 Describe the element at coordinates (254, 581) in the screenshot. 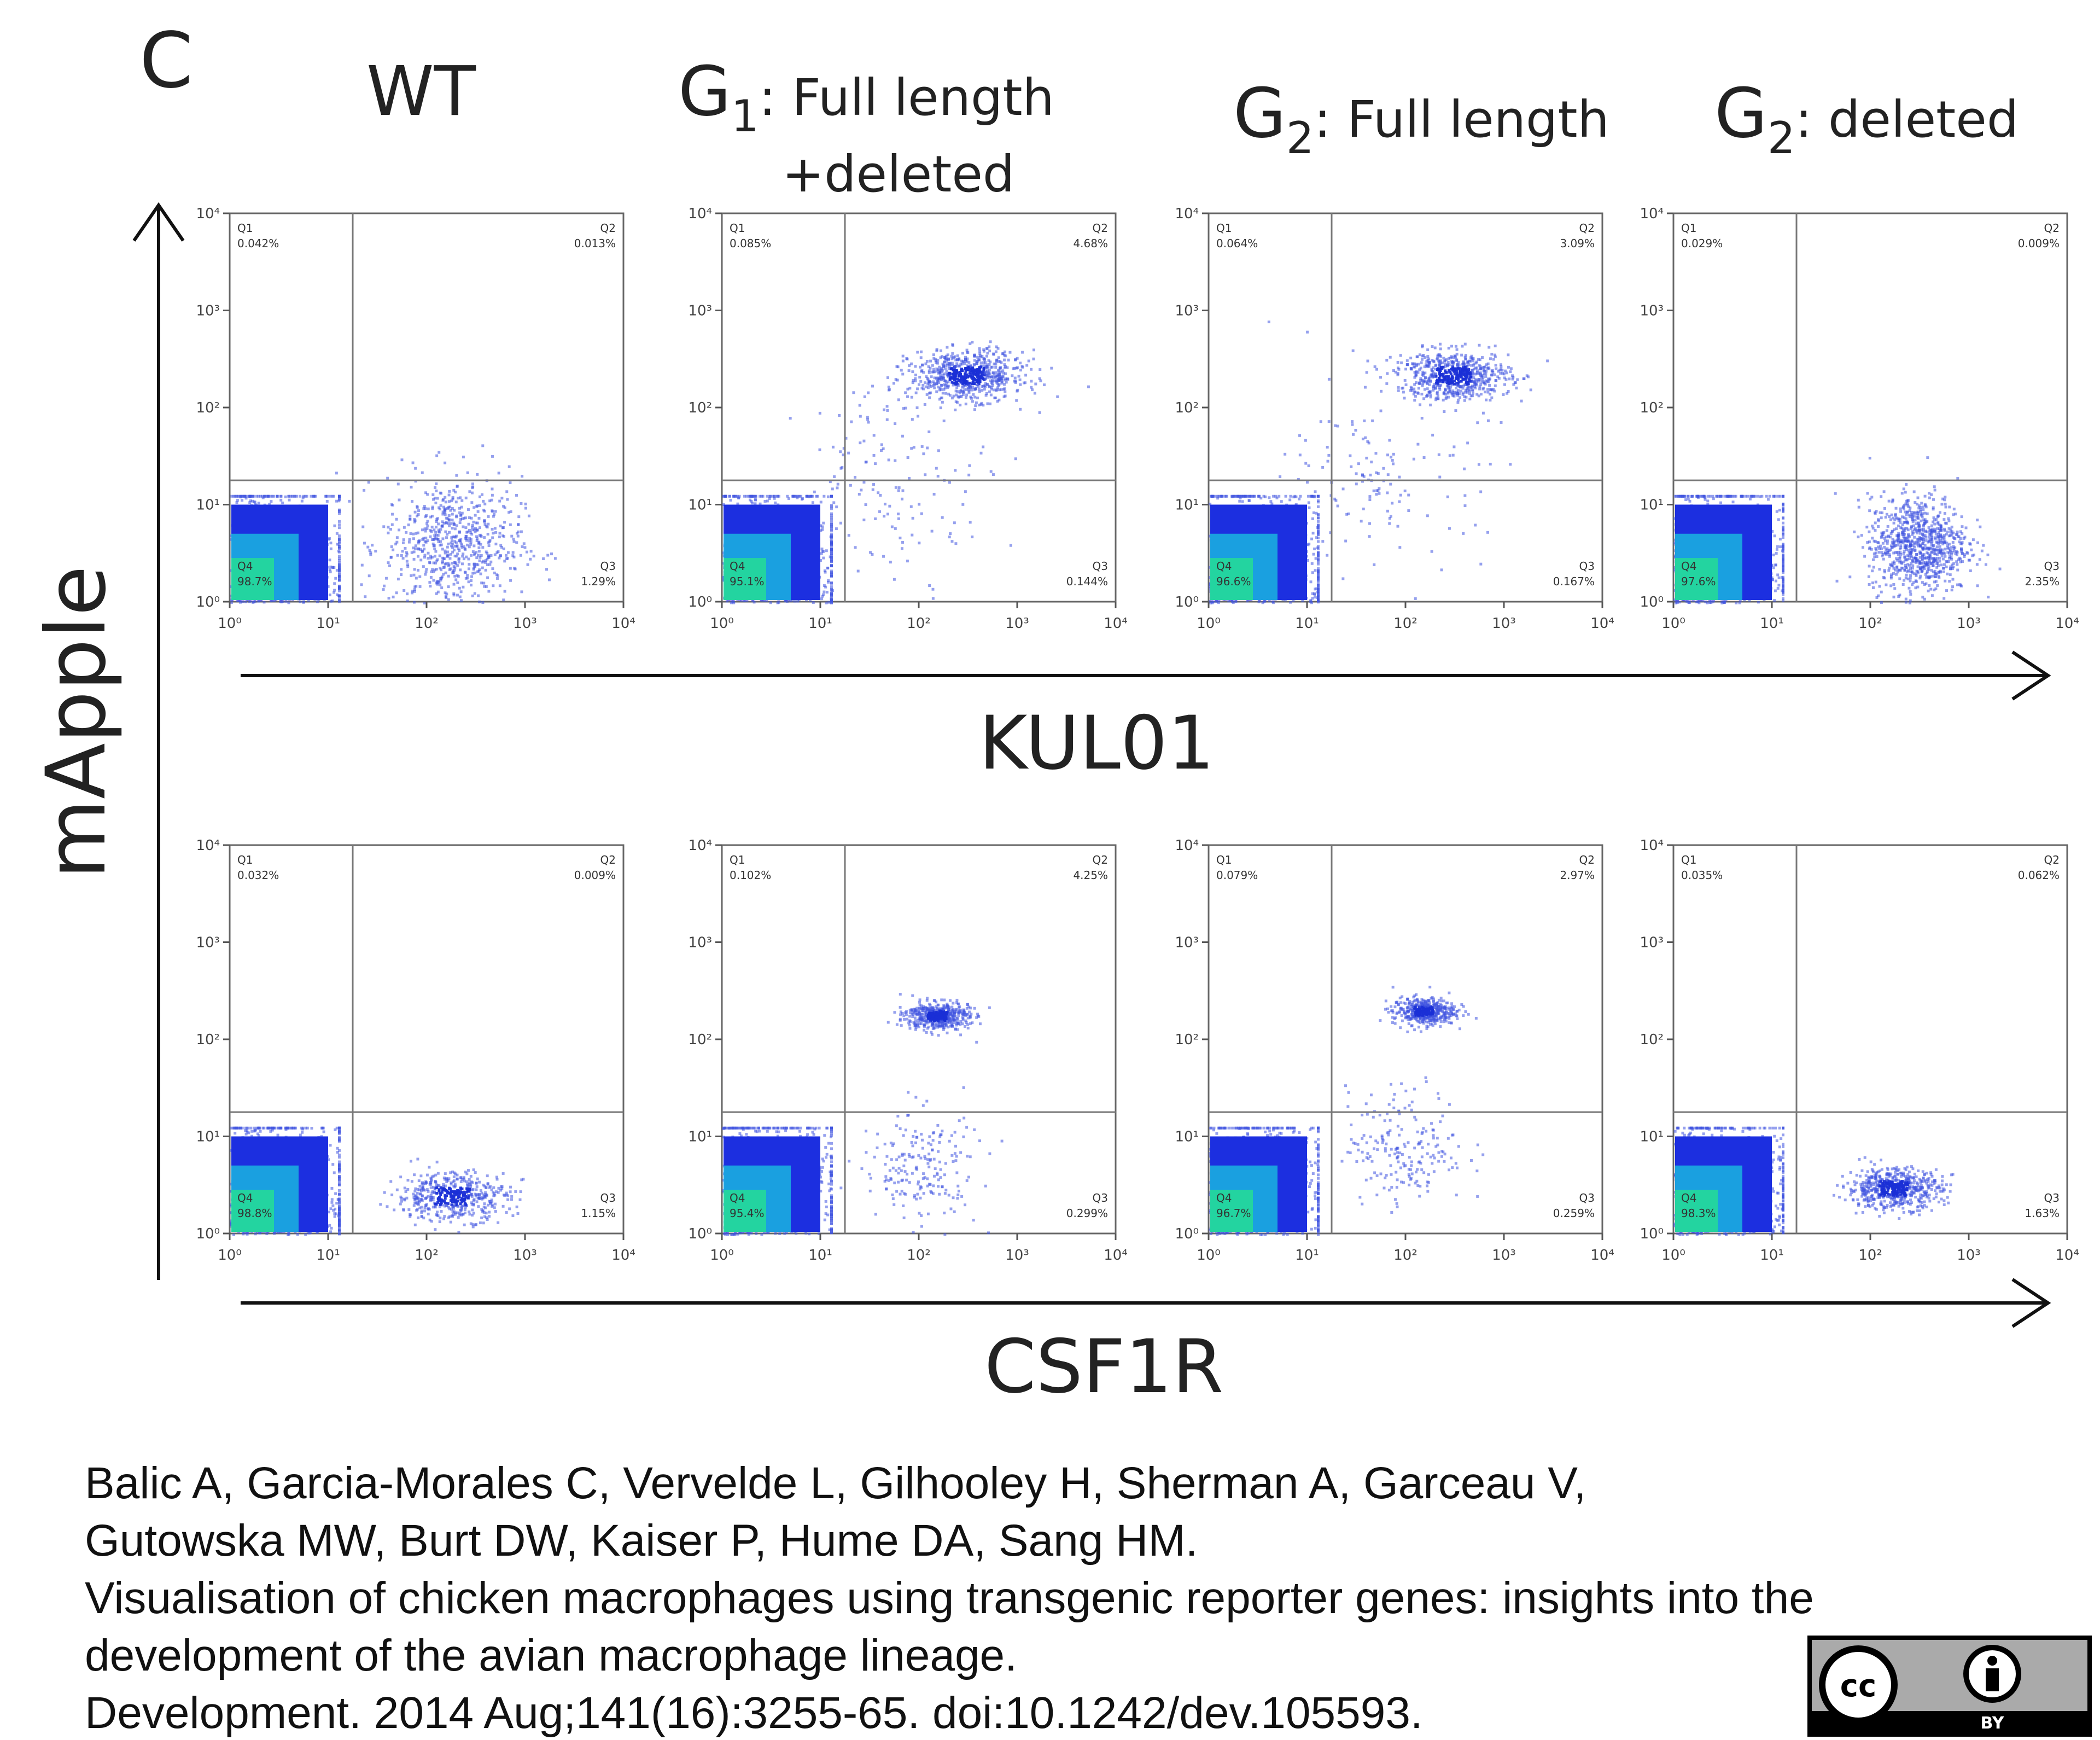

I see `quadrant-value: 98.7%` at that location.